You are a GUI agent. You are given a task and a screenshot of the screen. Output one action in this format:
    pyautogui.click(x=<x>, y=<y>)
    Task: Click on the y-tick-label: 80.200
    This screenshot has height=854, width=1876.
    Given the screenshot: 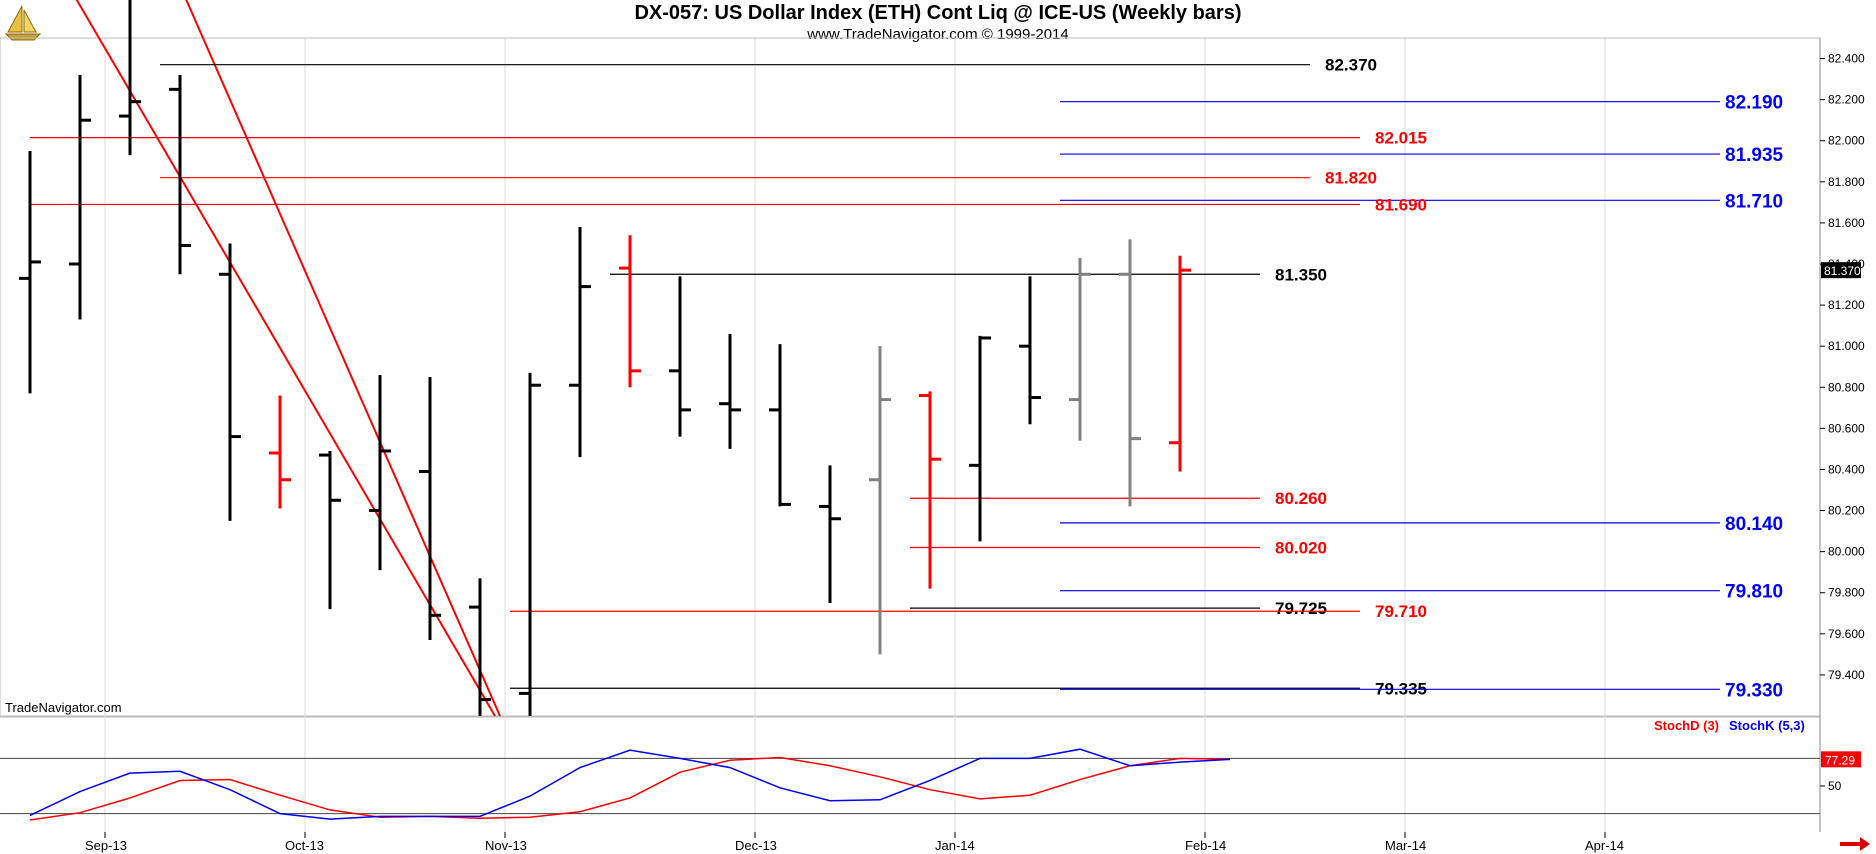 What is the action you would take?
    pyautogui.click(x=1846, y=511)
    